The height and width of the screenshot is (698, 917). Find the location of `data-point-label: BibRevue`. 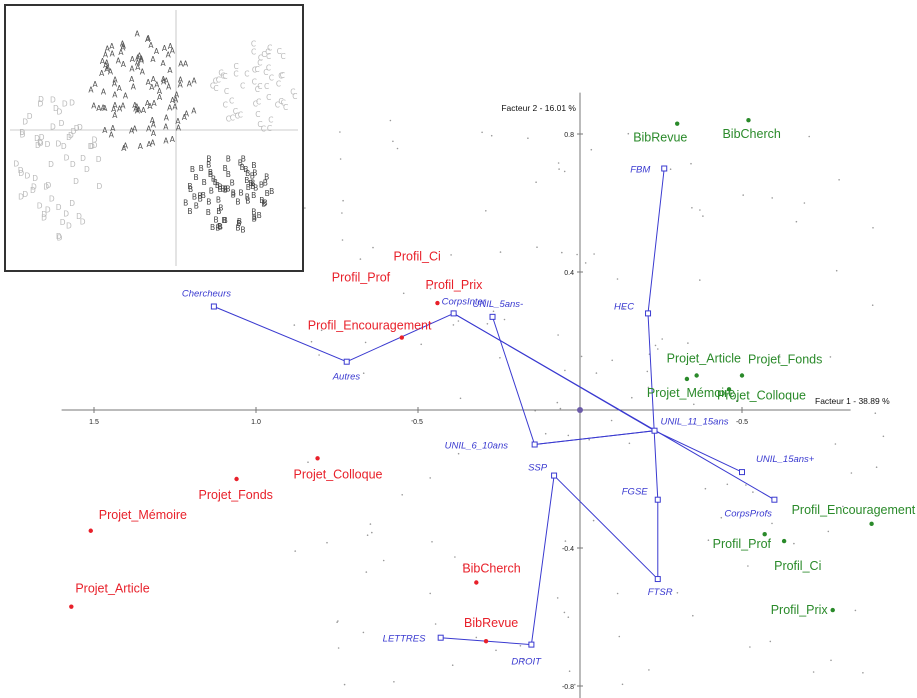

data-point-label: BibRevue is located at coordinates (491, 623).